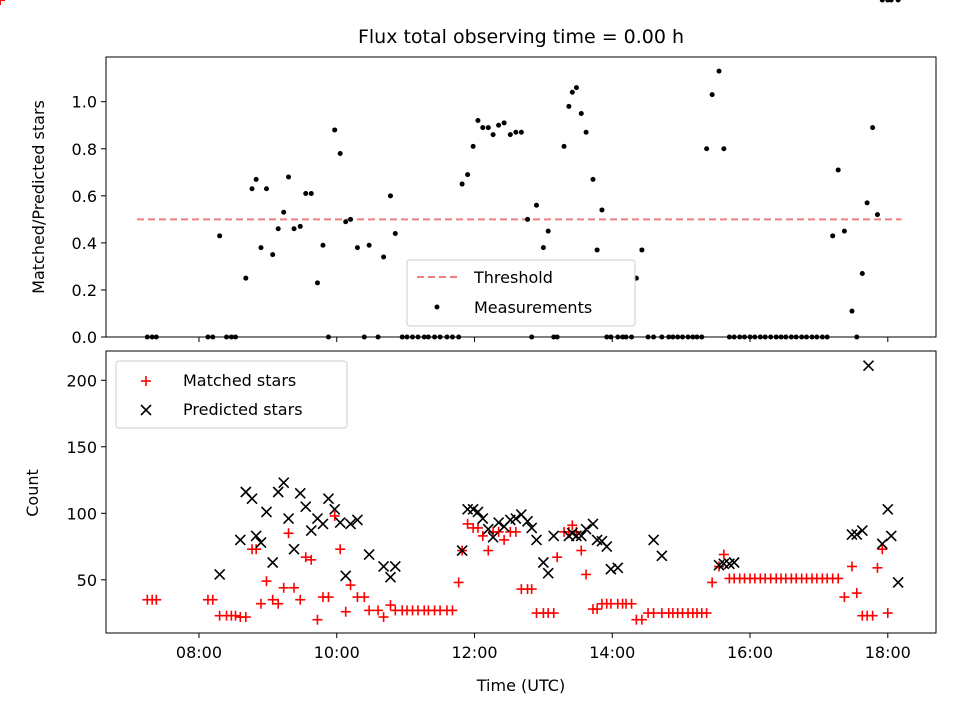 The height and width of the screenshot is (720, 960). I want to click on y-tick-label: 0.4, so click(84, 243).